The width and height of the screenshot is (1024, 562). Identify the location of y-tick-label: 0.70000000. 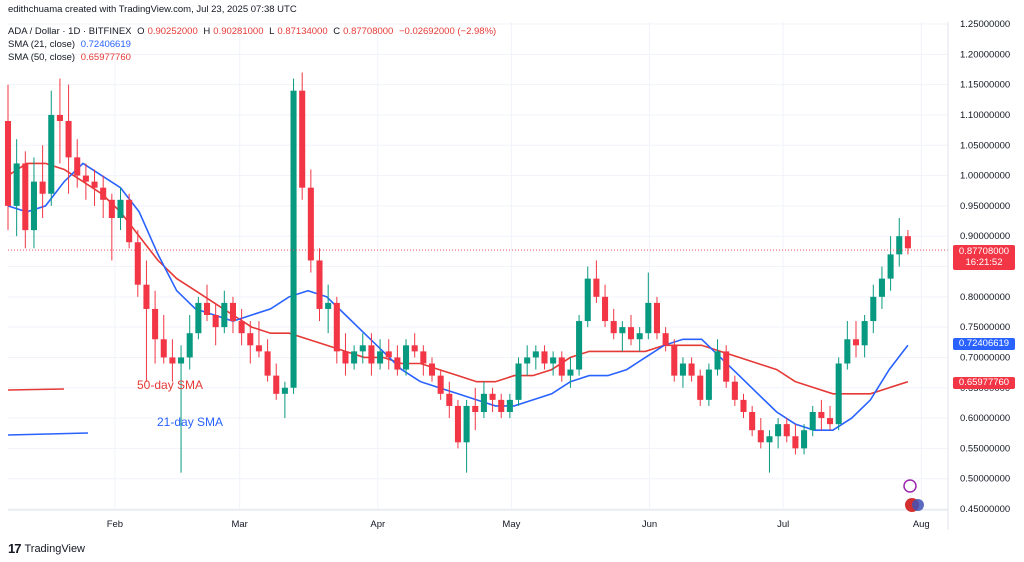
(985, 357).